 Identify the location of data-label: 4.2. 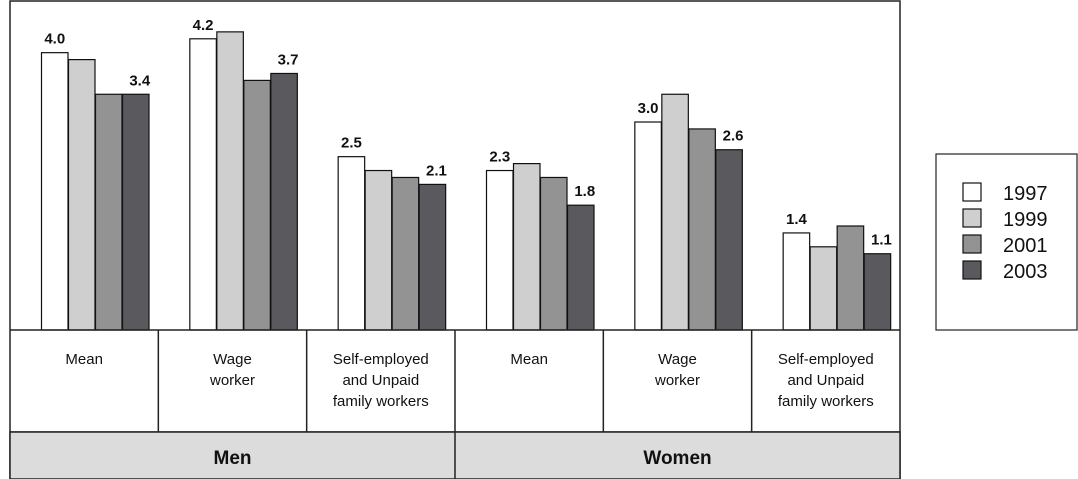
(203, 25).